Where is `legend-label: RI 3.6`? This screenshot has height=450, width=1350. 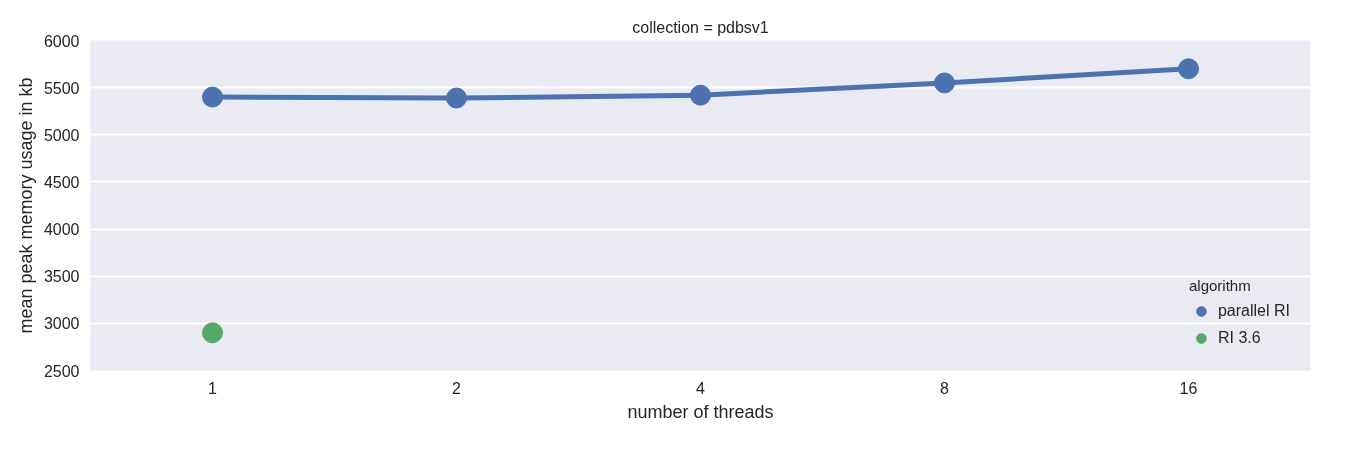 legend-label: RI 3.6 is located at coordinates (1239, 338).